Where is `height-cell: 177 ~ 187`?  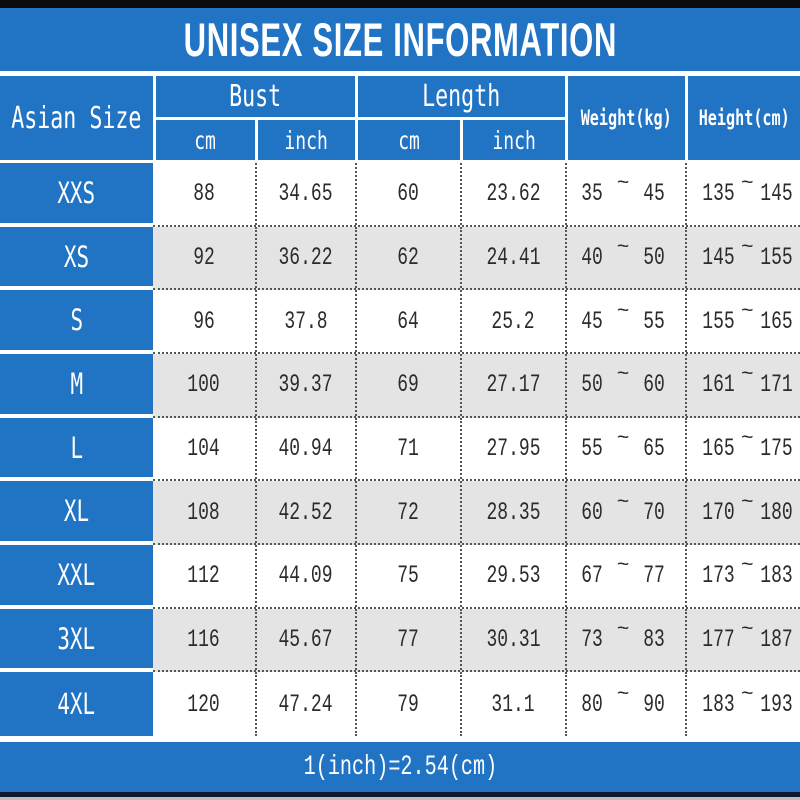
height-cell: 177 ~ 187 is located at coordinates (742, 639).